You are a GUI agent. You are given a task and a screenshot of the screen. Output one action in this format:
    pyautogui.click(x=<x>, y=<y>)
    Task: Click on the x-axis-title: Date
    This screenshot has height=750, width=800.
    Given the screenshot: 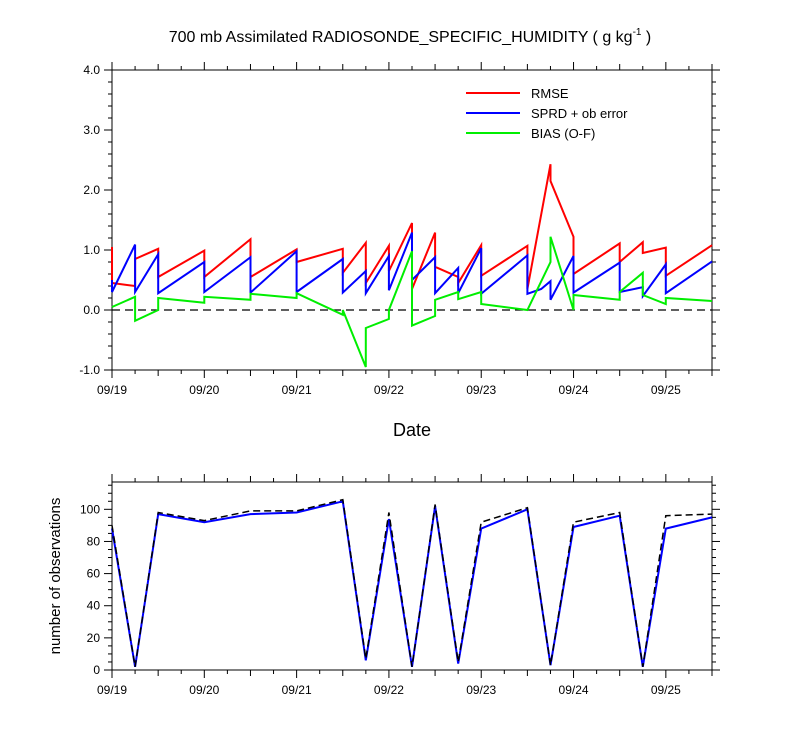 What is the action you would take?
    pyautogui.click(x=412, y=430)
    